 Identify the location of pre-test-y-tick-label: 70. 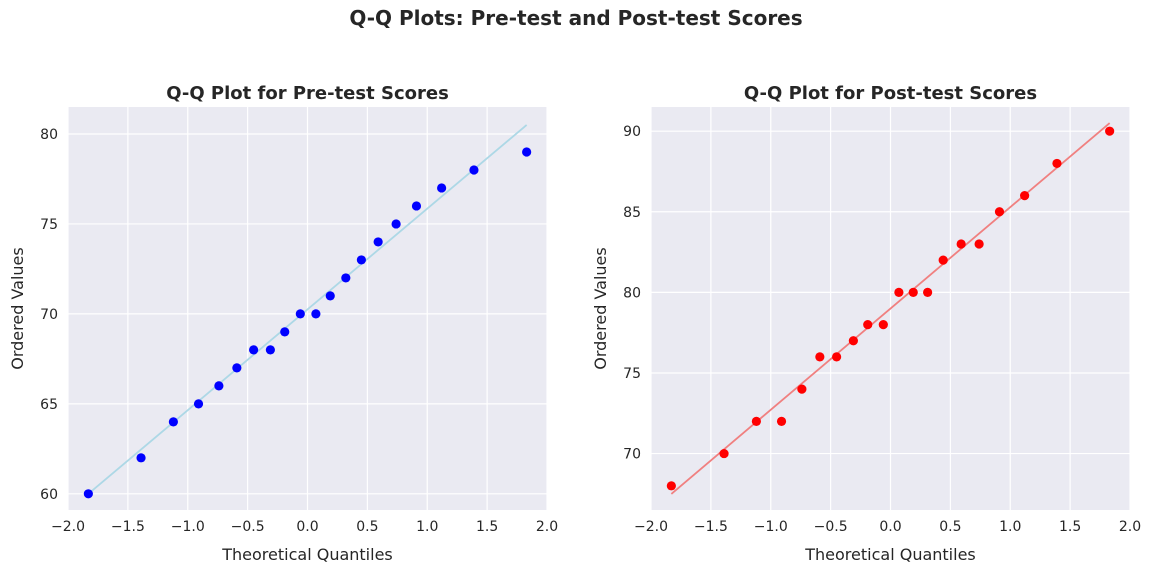
(49, 315).